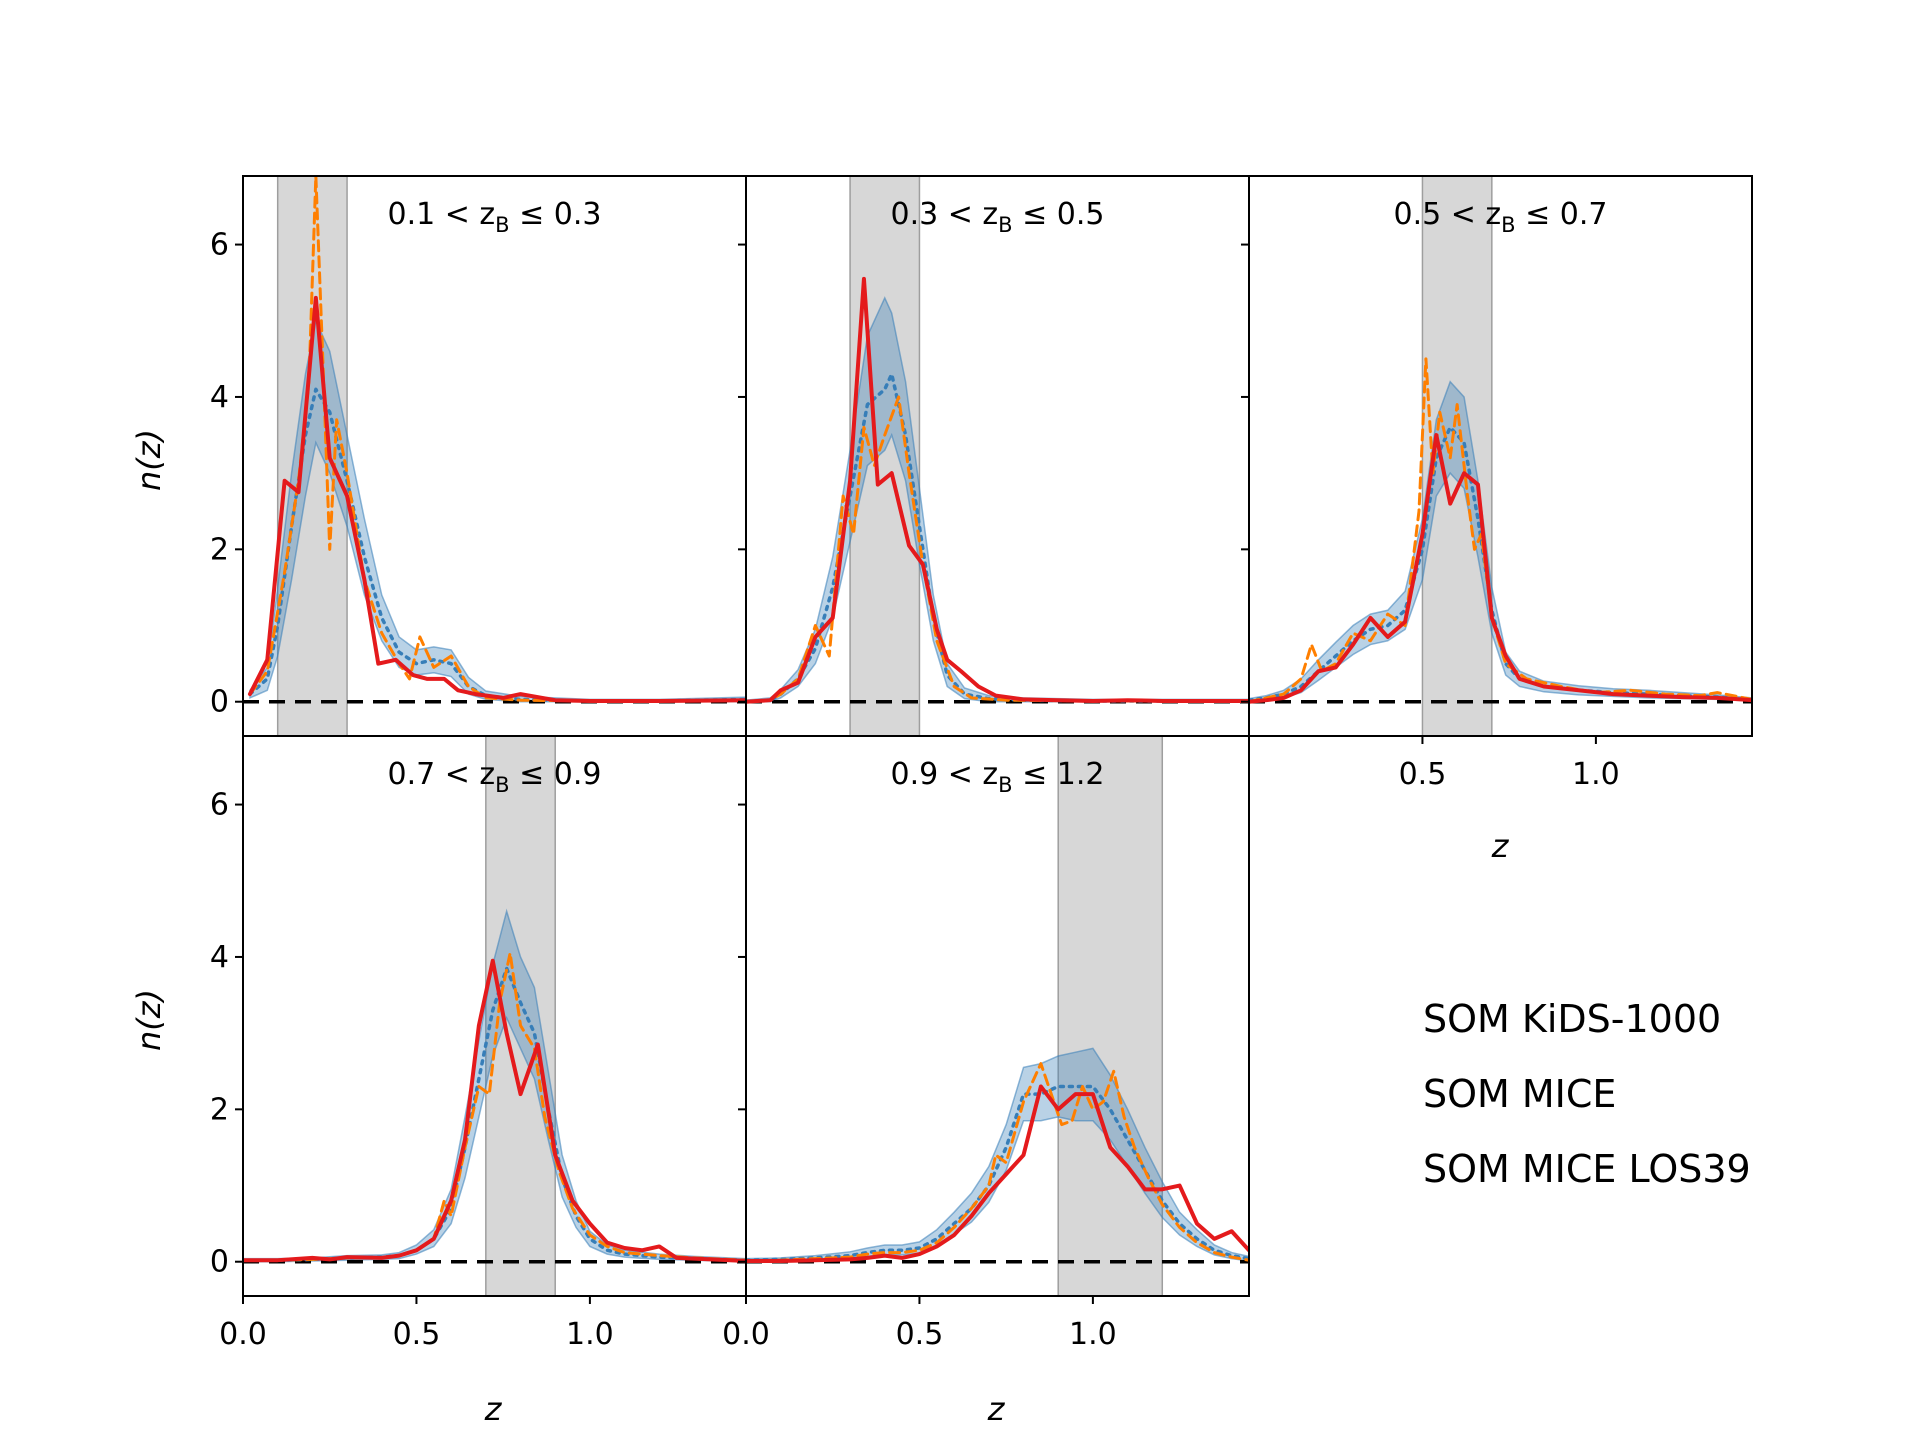 This screenshot has height=1440, width=1920. I want to click on legend: SOM KiDS-1000 SOM MICE SOM MICE LOS39, so click(1587, 1094).